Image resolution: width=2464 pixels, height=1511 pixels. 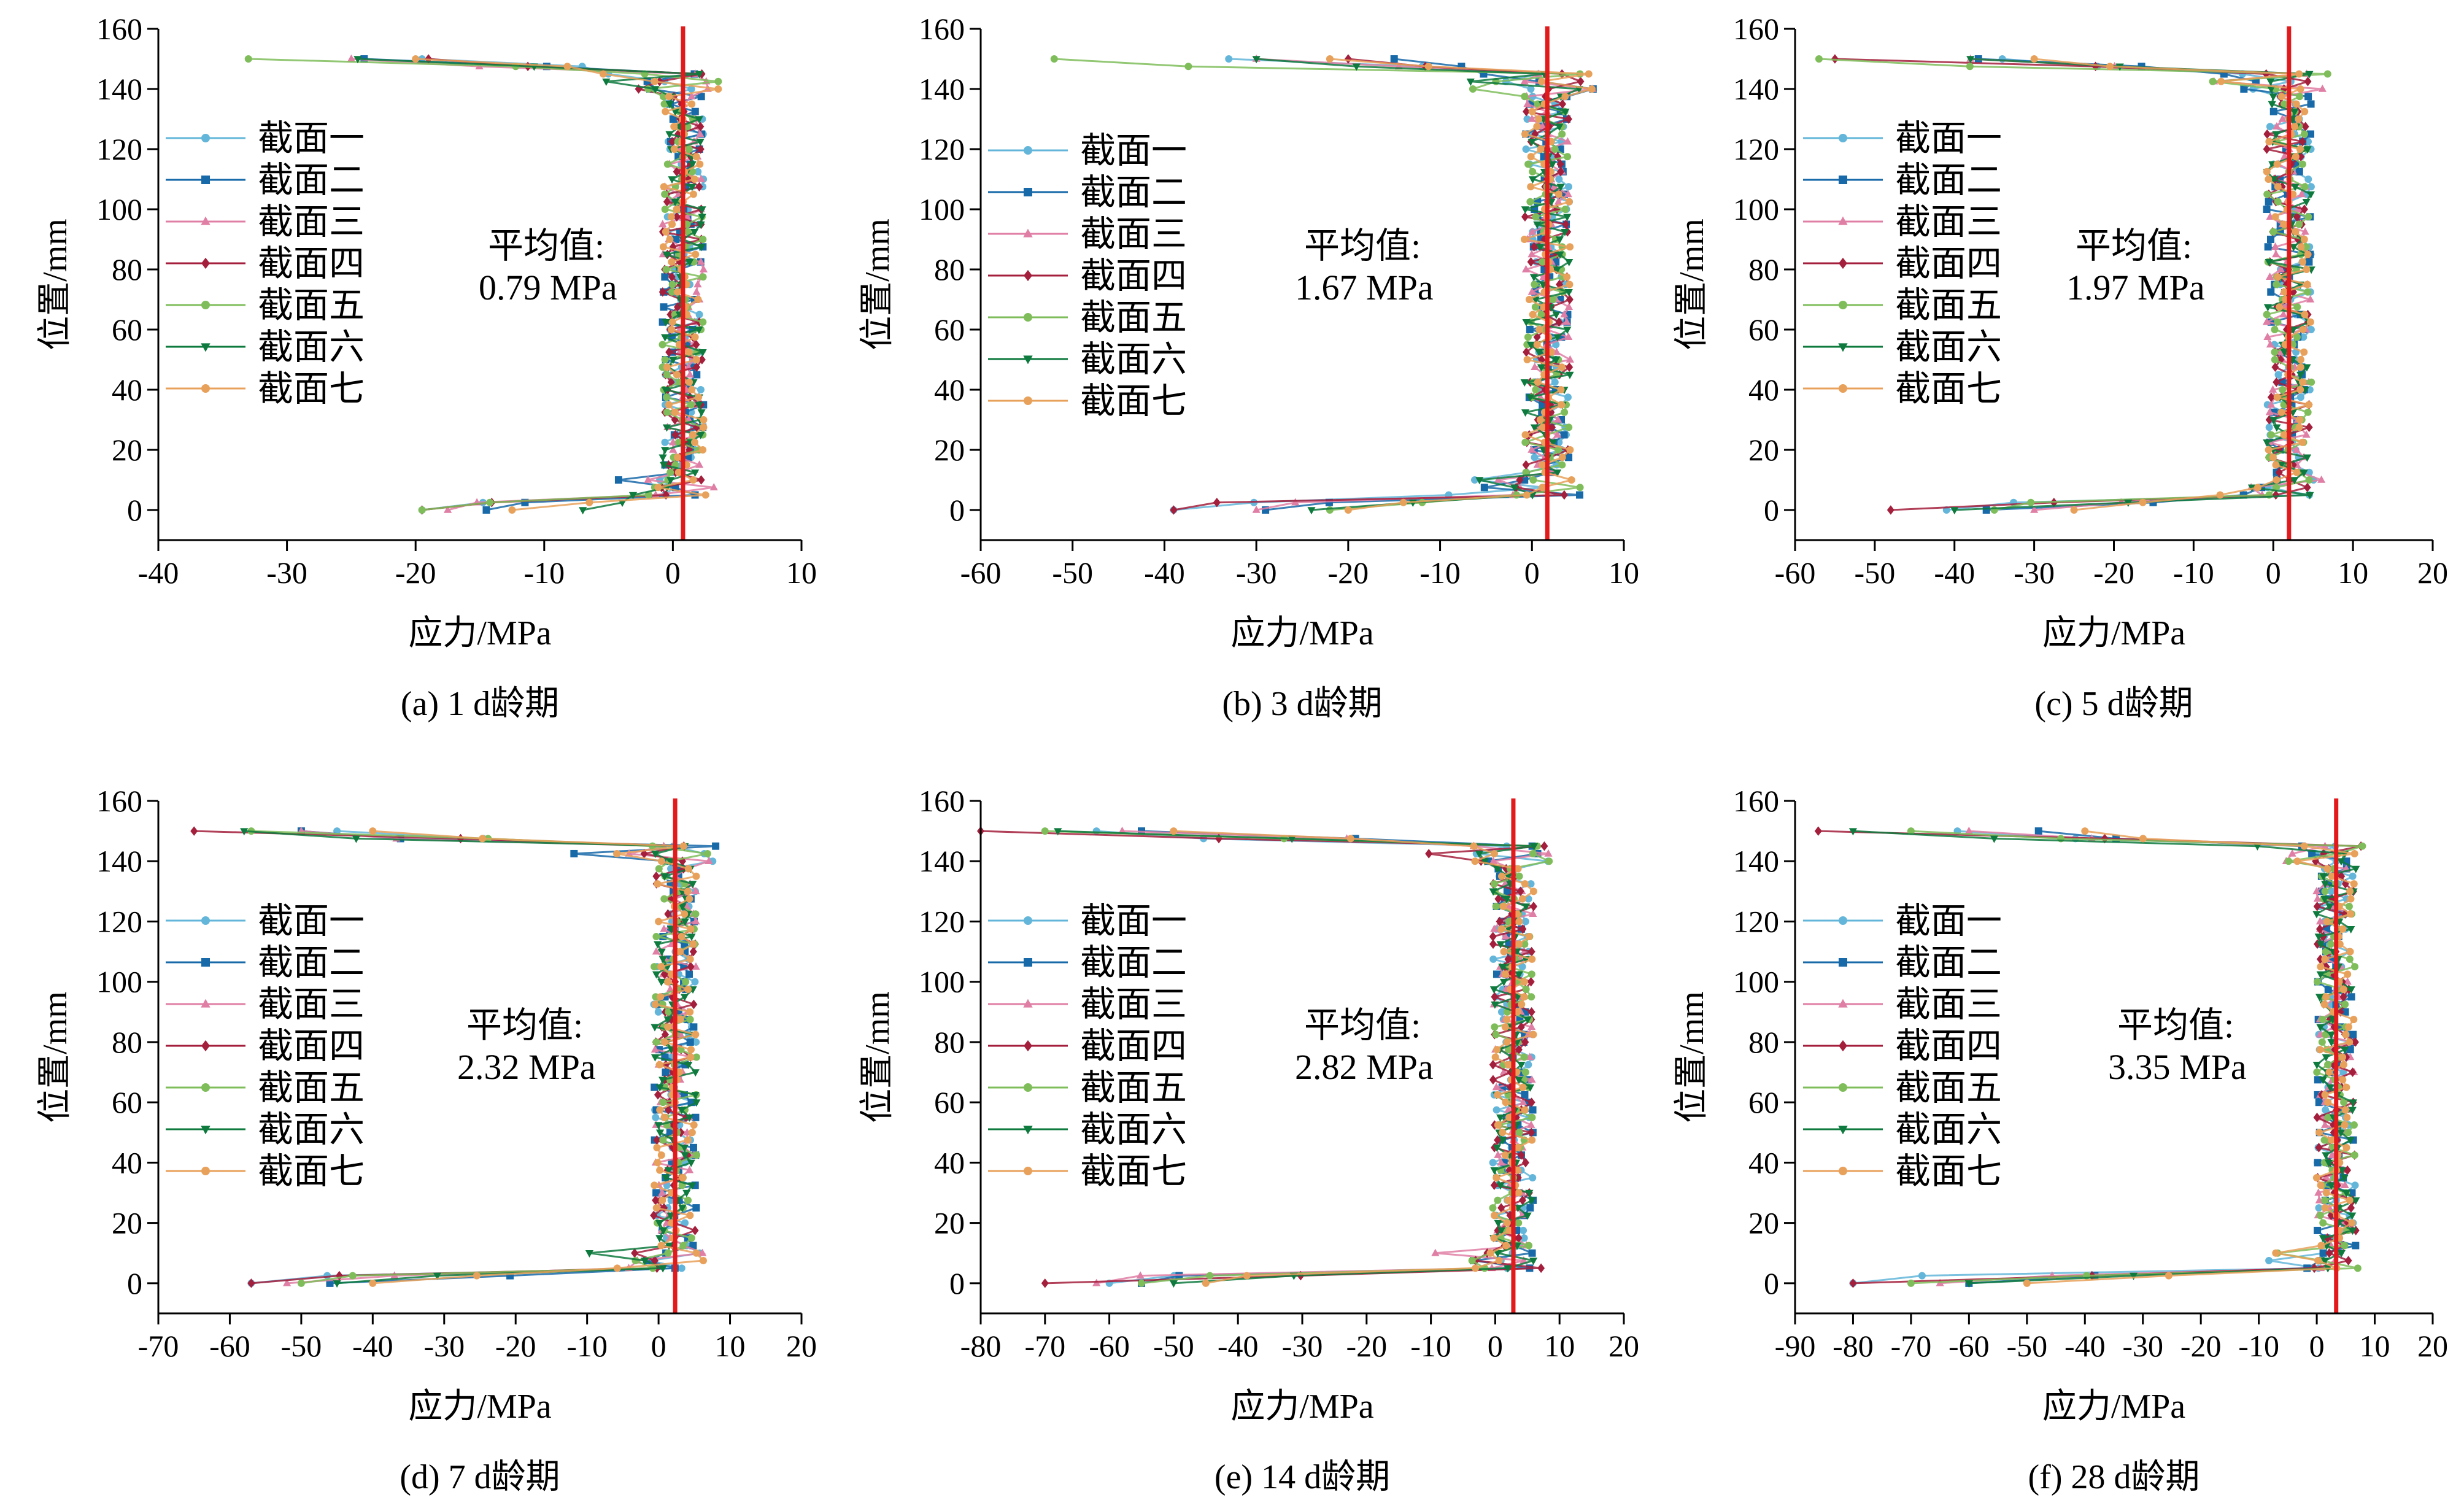 I want to click on panel-caption: (a) 1 d龄期, so click(x=480, y=704).